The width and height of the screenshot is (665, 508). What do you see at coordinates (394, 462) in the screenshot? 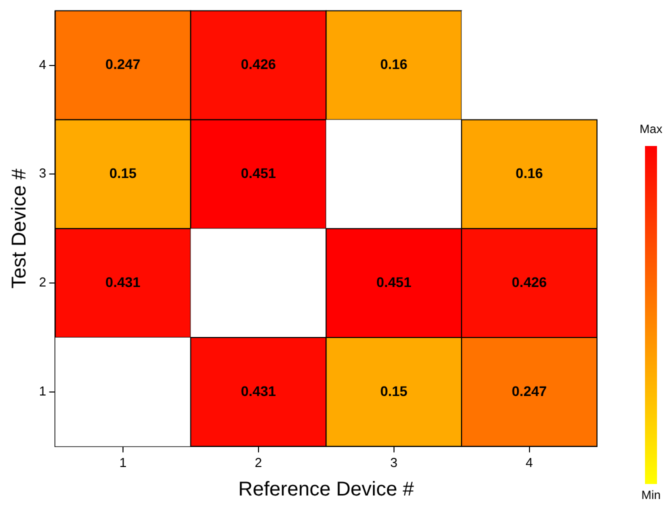
I see `x-tick-label: 3` at bounding box center [394, 462].